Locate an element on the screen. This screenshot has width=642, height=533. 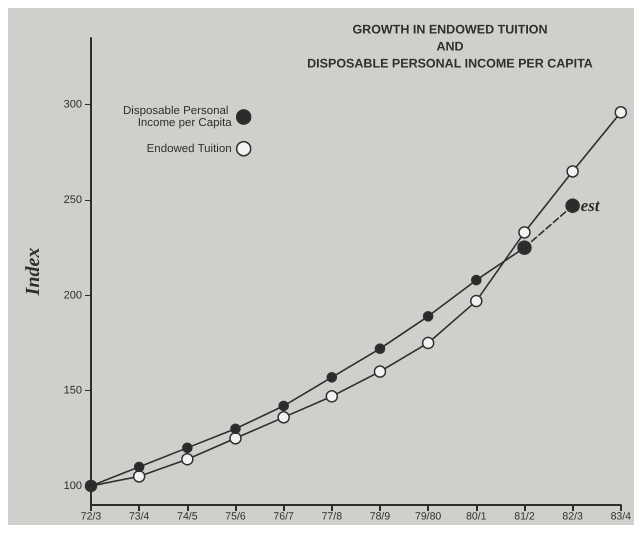
y-tick-label: 150 is located at coordinates (73, 390).